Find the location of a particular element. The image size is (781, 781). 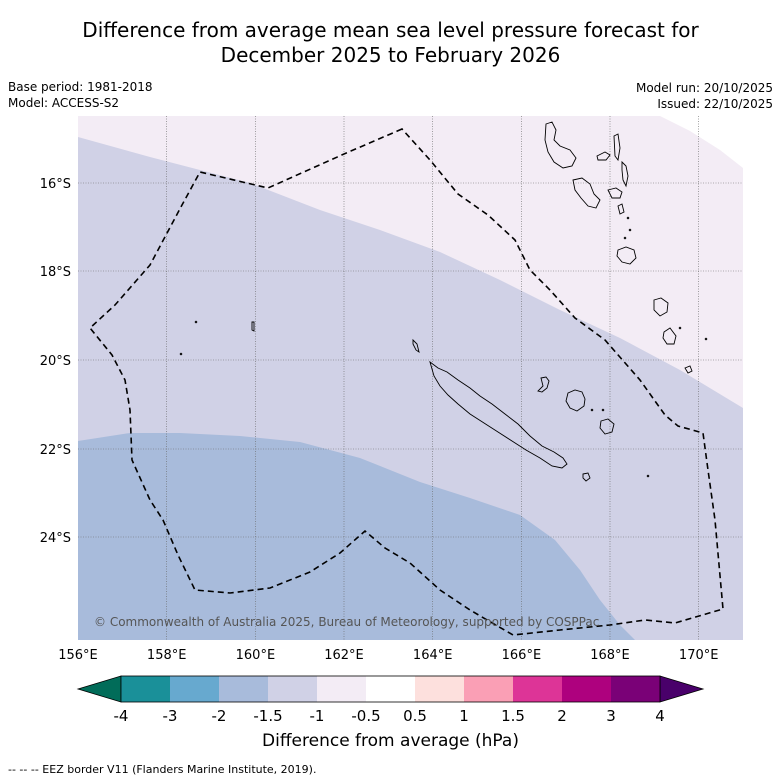

colorbar-outline is located at coordinates (390, 689).